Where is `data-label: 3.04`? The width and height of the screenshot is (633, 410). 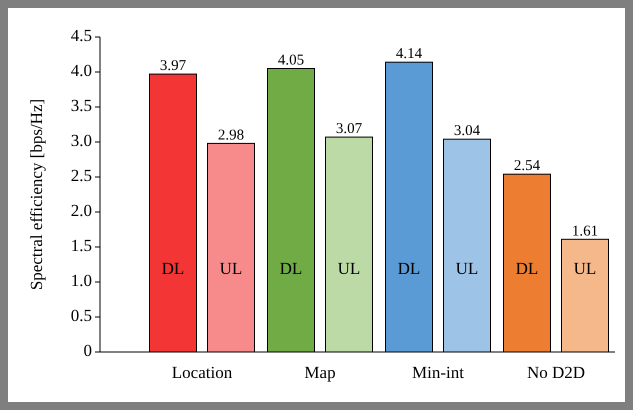
data-label: 3.04 is located at coordinates (467, 131).